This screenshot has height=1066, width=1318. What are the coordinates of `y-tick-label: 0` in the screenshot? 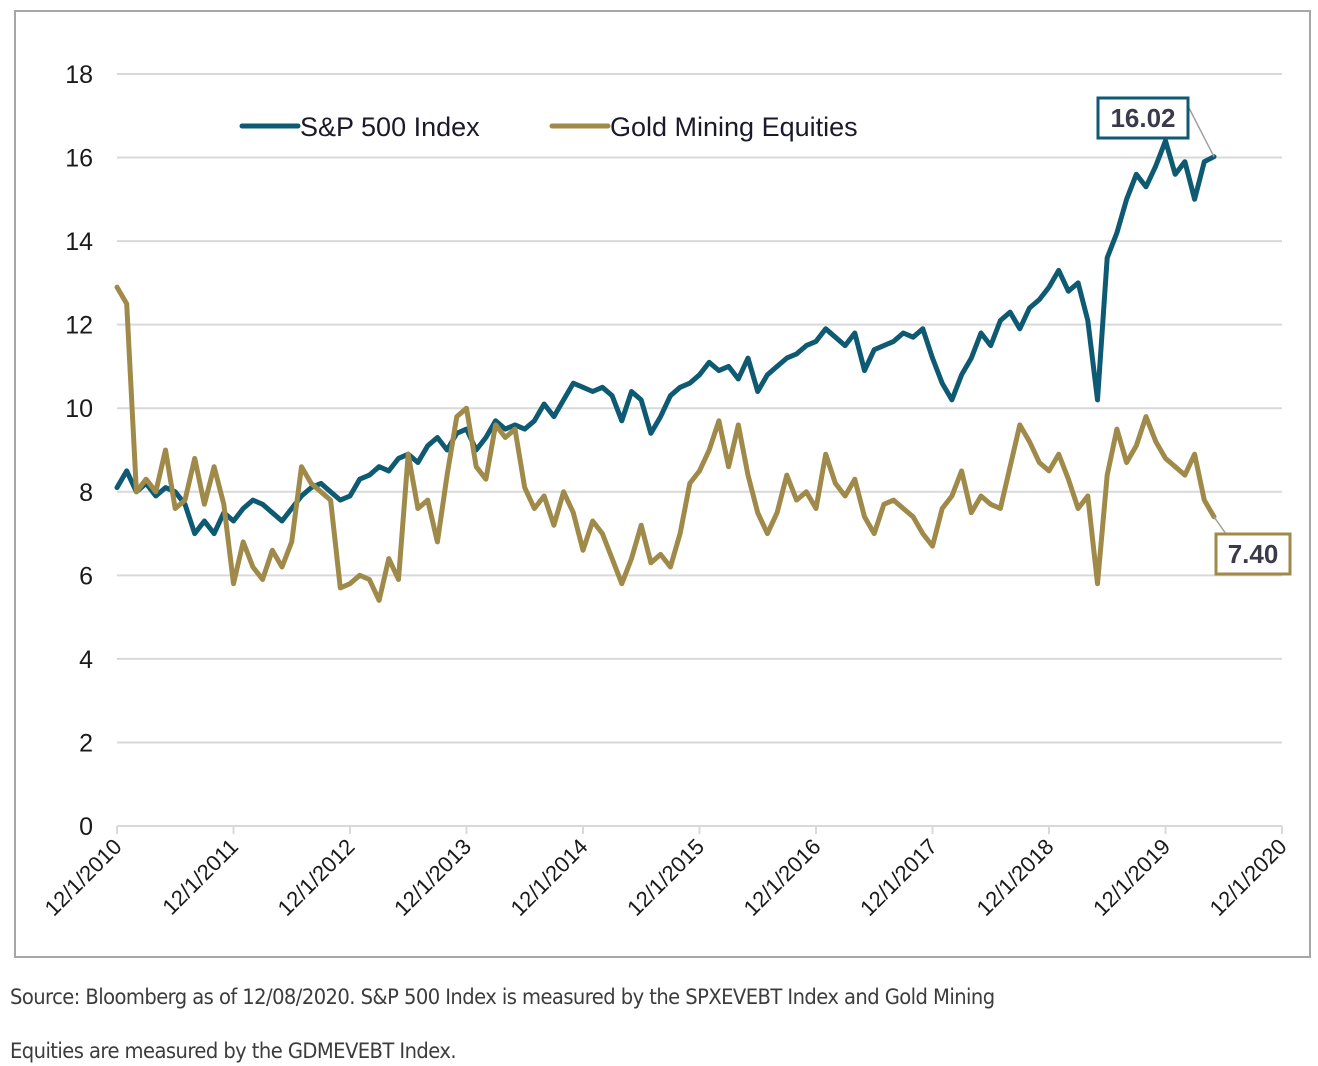 It's located at (86, 827).